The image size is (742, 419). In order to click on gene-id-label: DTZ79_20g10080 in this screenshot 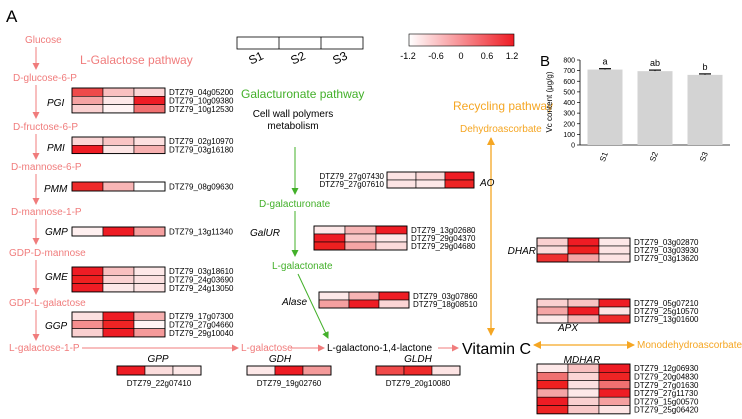, I will do `click(418, 383)`.